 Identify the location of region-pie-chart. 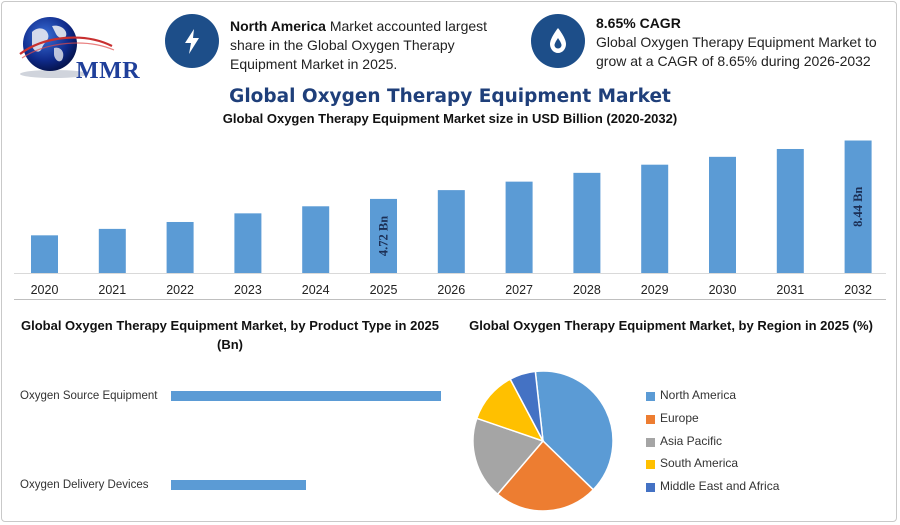
(543, 441).